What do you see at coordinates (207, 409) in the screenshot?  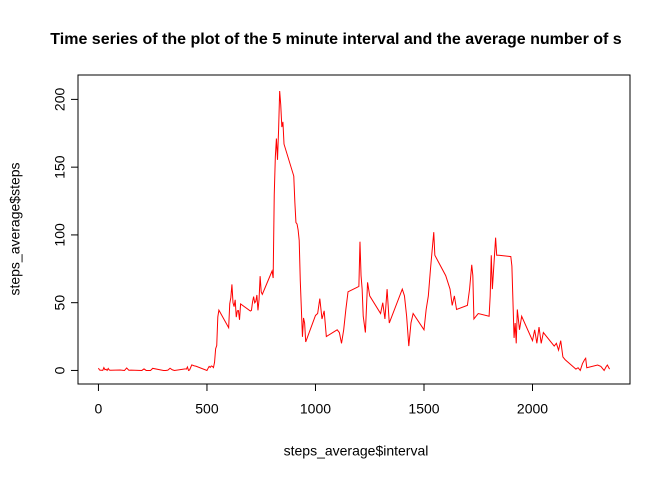 I see `x-tick-label: 500` at bounding box center [207, 409].